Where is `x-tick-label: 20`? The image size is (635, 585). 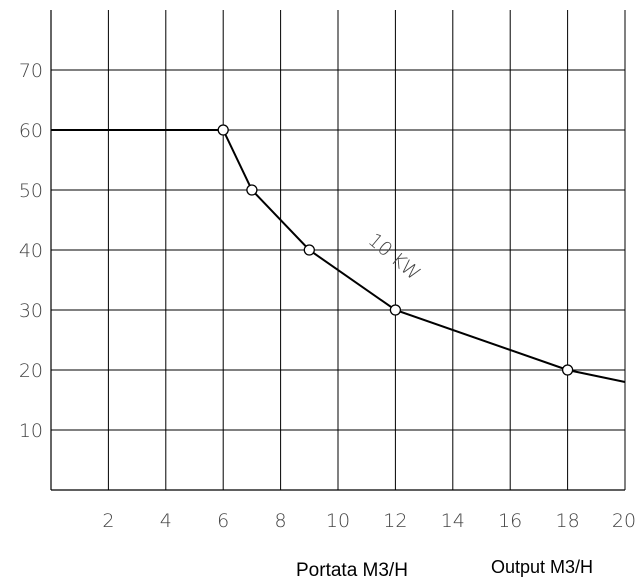 x-tick-label: 20 is located at coordinates (623, 521).